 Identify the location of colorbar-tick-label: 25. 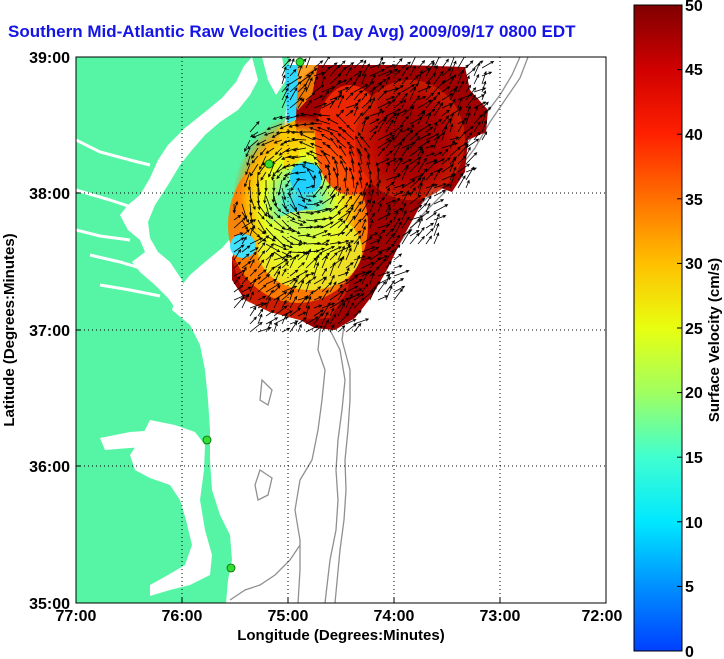
(694, 329).